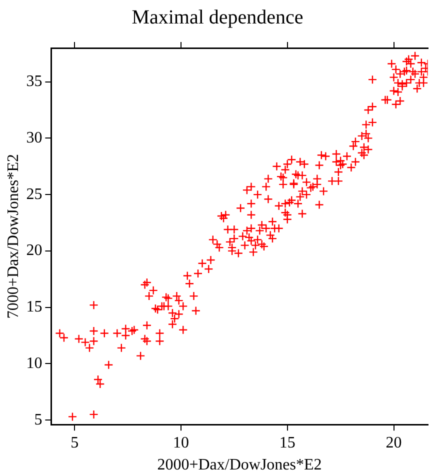  Describe the element at coordinates (394, 443) in the screenshot. I see `x-tick-label: 20` at that location.